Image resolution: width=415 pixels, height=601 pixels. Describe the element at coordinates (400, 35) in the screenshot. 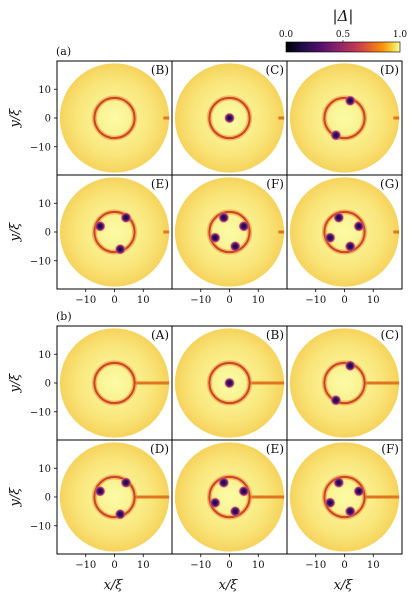

I see `colorbar-tick: 1.0` at that location.